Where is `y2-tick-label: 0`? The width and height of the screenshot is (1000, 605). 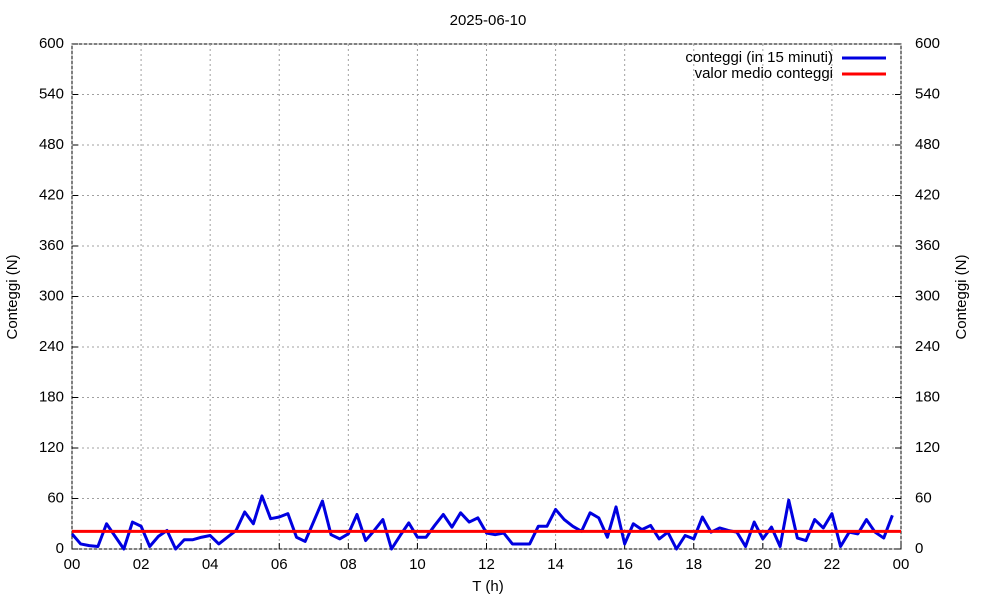
y2-tick-label: 0 is located at coordinates (919, 548).